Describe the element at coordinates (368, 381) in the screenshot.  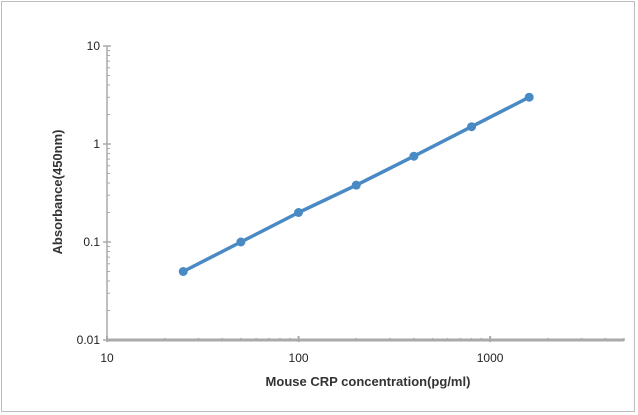
I see `x-axis-title: Mouse CRP concentration(pg/ml)` at that location.